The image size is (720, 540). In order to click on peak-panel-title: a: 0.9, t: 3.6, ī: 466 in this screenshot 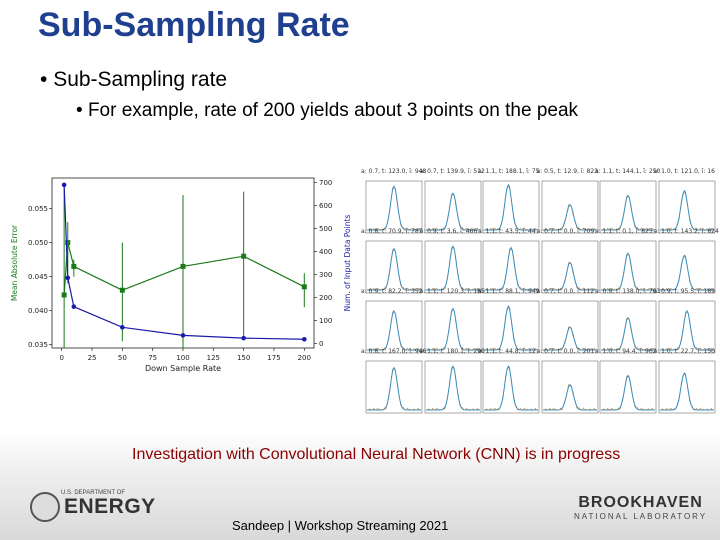, I will do `click(448, 231)`.